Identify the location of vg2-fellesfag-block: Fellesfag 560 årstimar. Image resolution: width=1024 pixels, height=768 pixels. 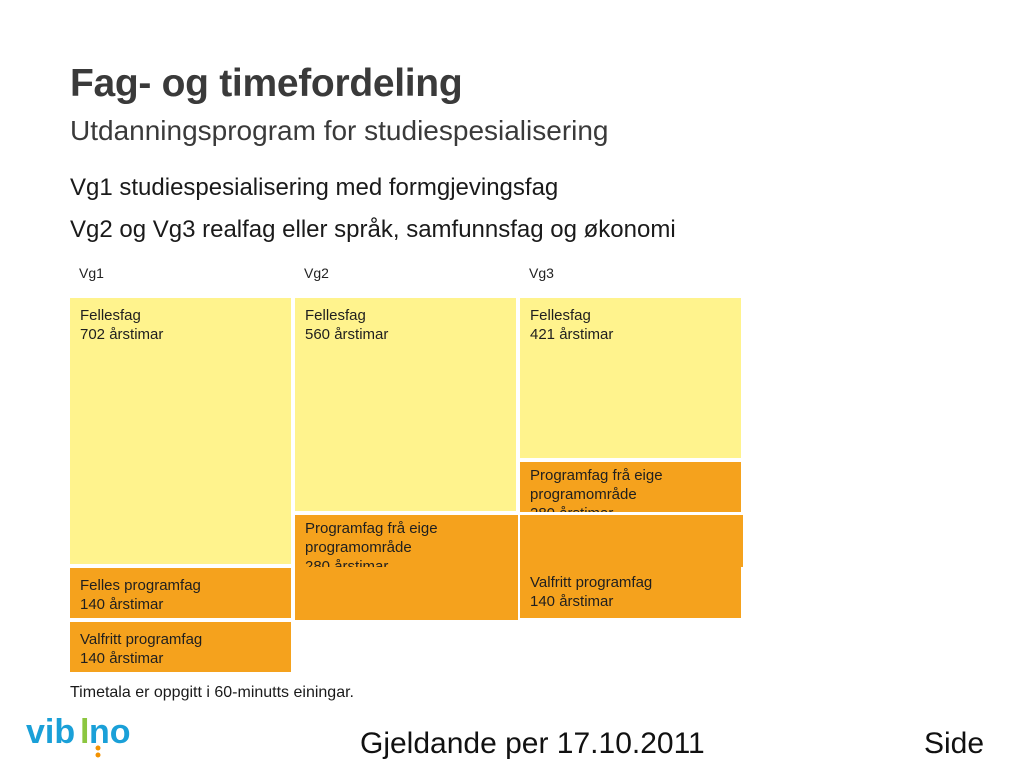
(405, 404).